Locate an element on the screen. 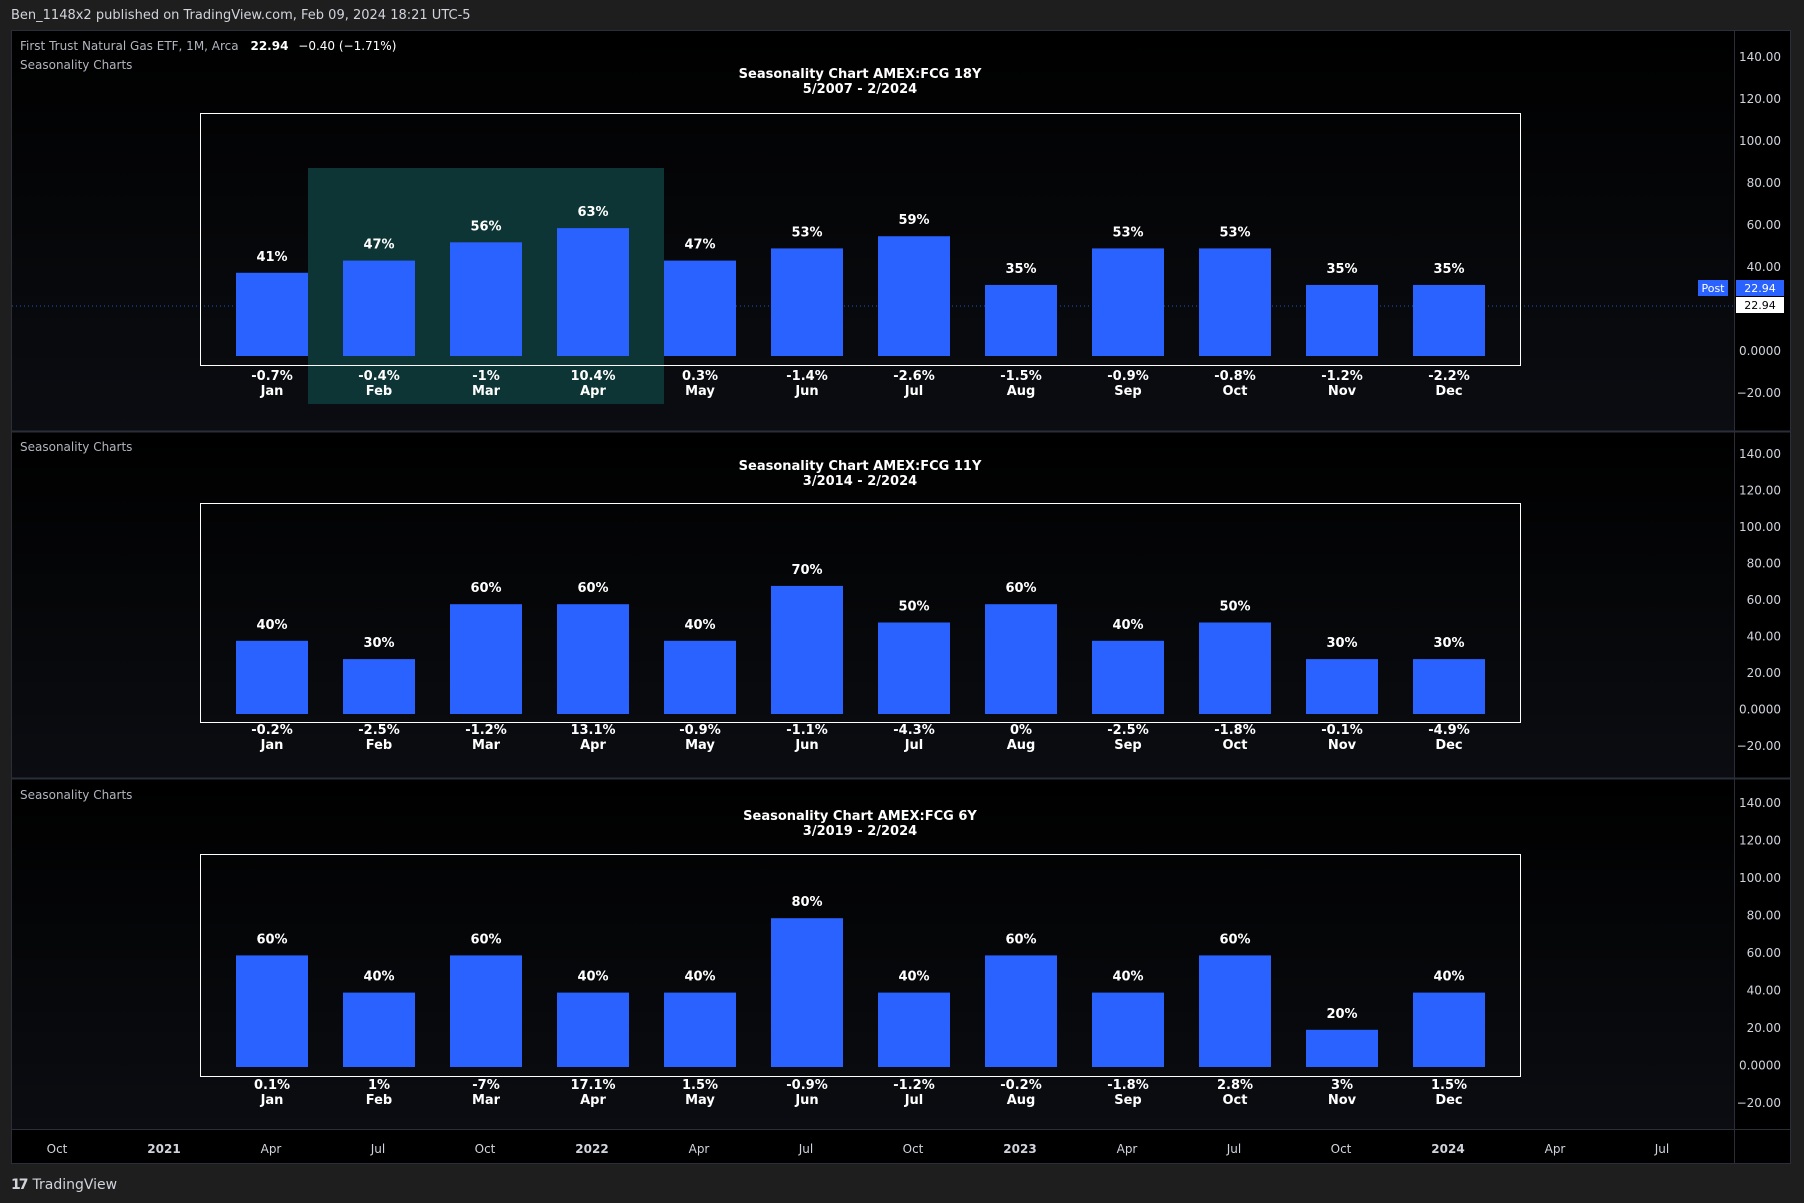 The width and height of the screenshot is (1804, 1203). return-label: 3% is located at coordinates (1342, 1085).